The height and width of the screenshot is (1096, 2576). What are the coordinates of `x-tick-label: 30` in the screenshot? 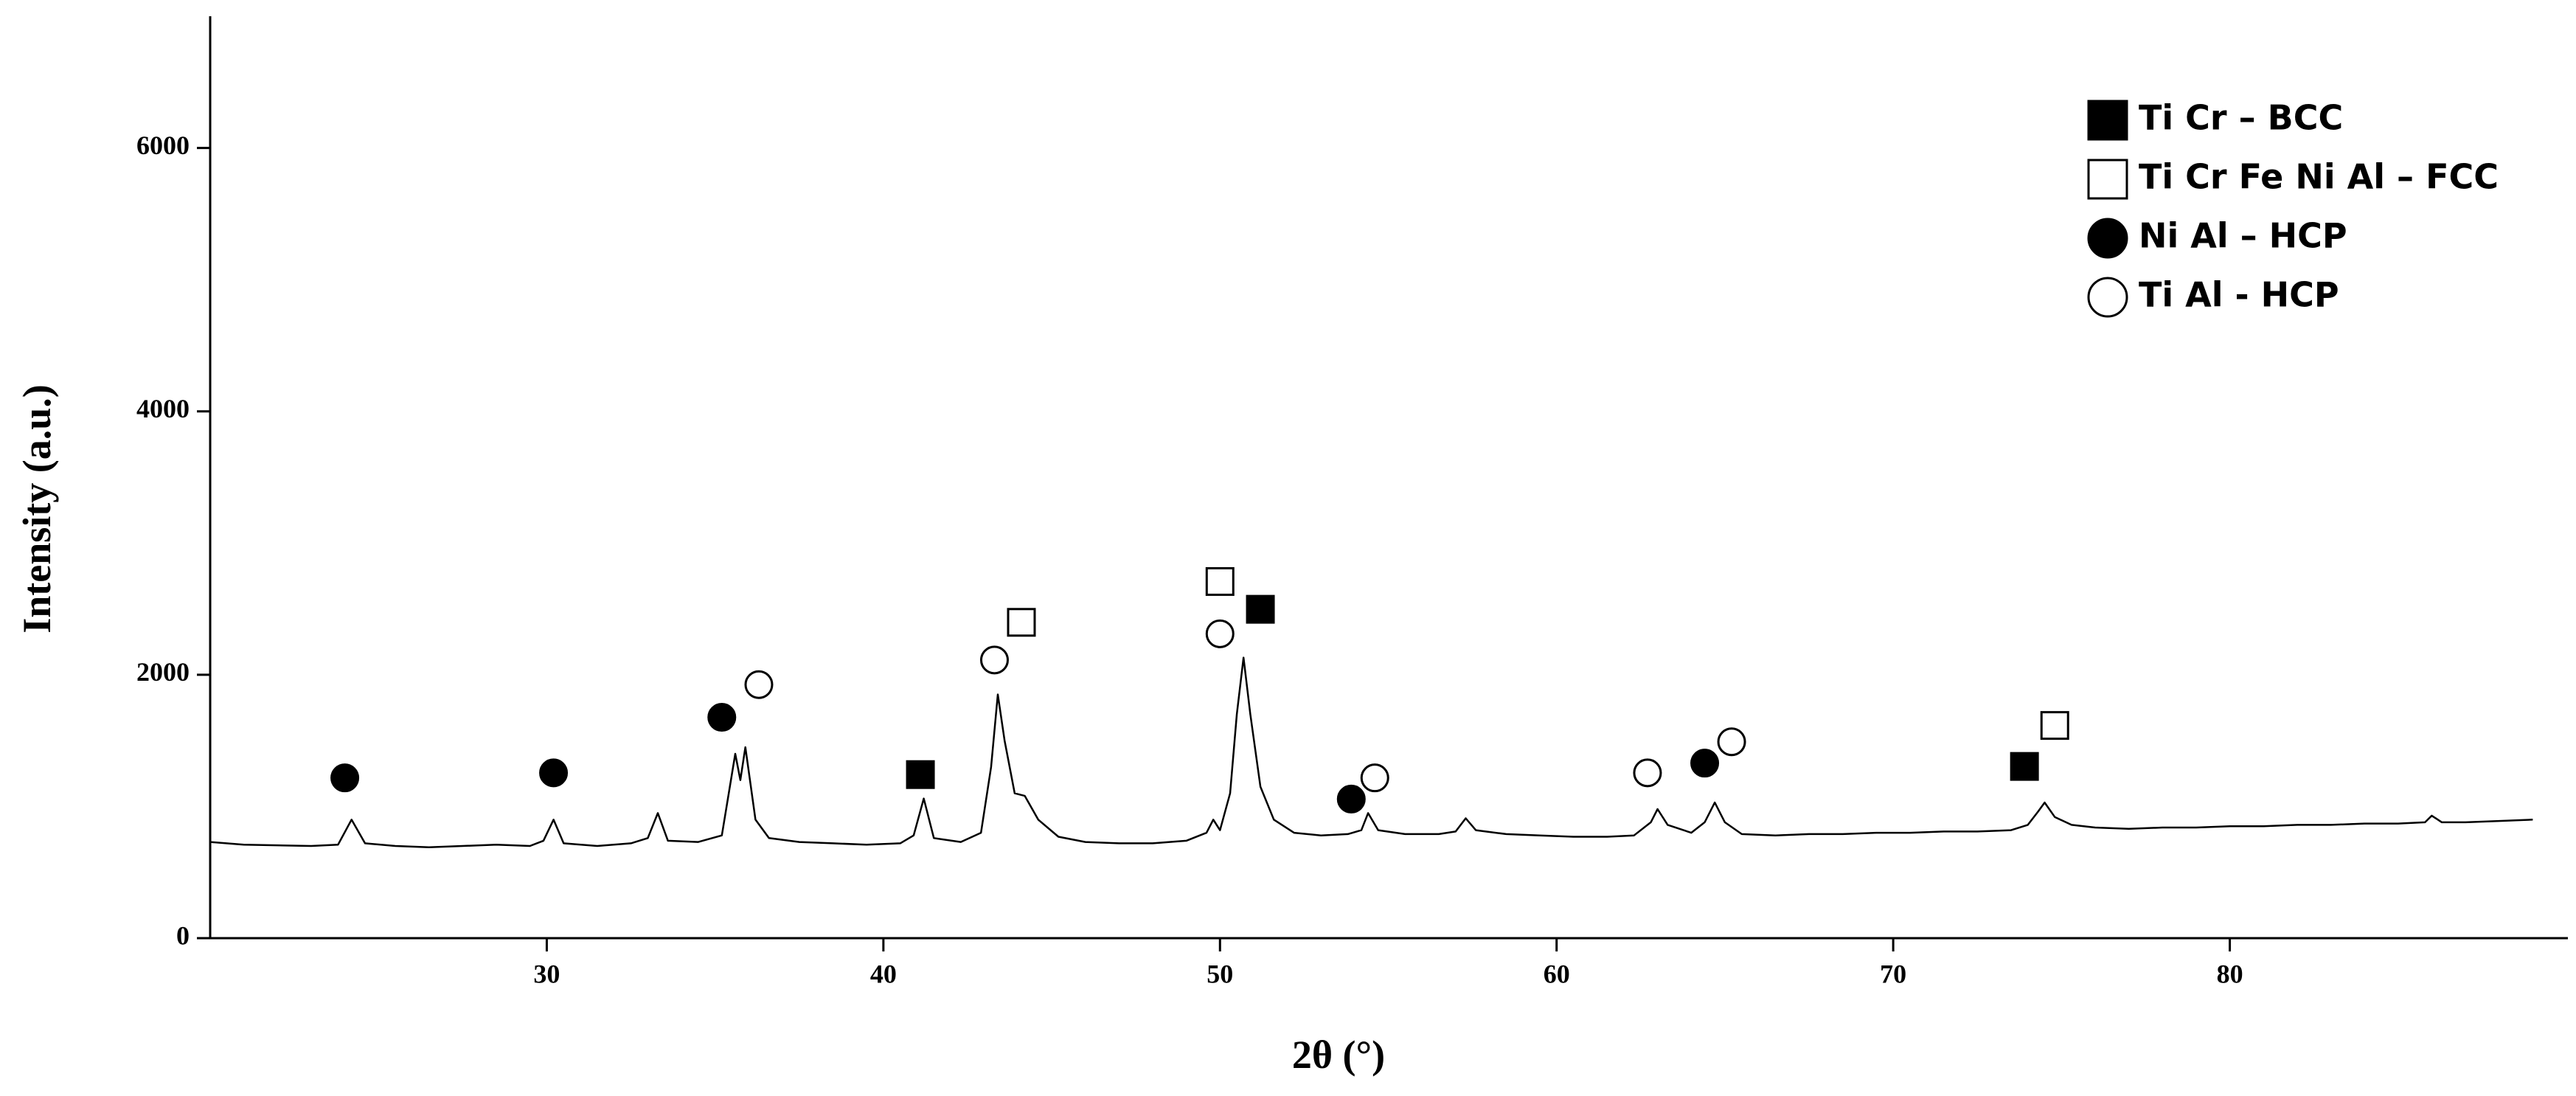 It's located at (546, 973).